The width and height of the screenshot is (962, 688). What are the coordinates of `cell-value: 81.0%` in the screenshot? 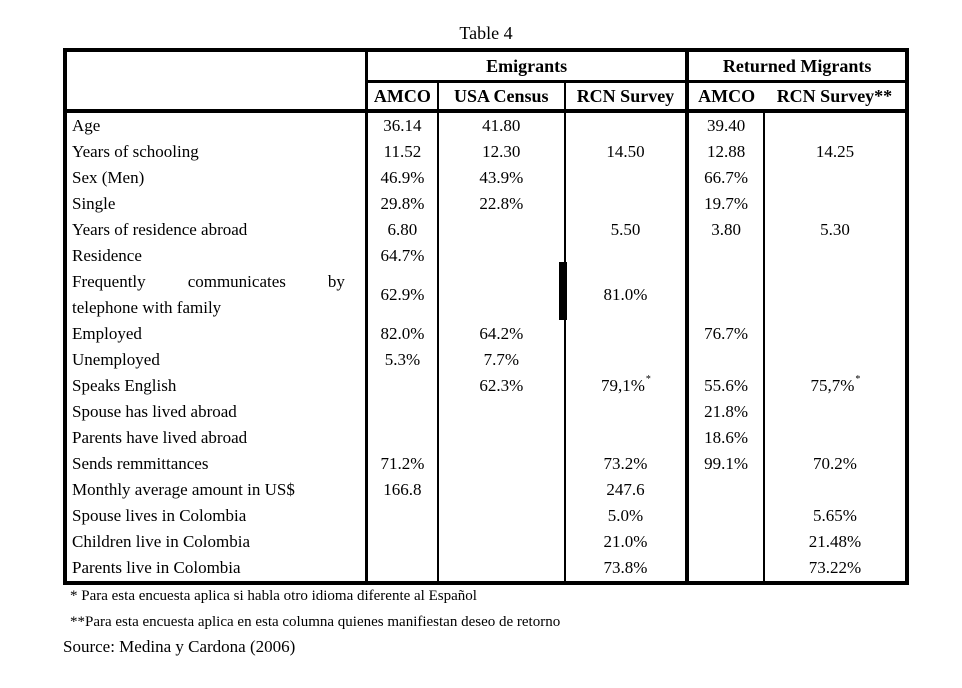 It's located at (625, 295).